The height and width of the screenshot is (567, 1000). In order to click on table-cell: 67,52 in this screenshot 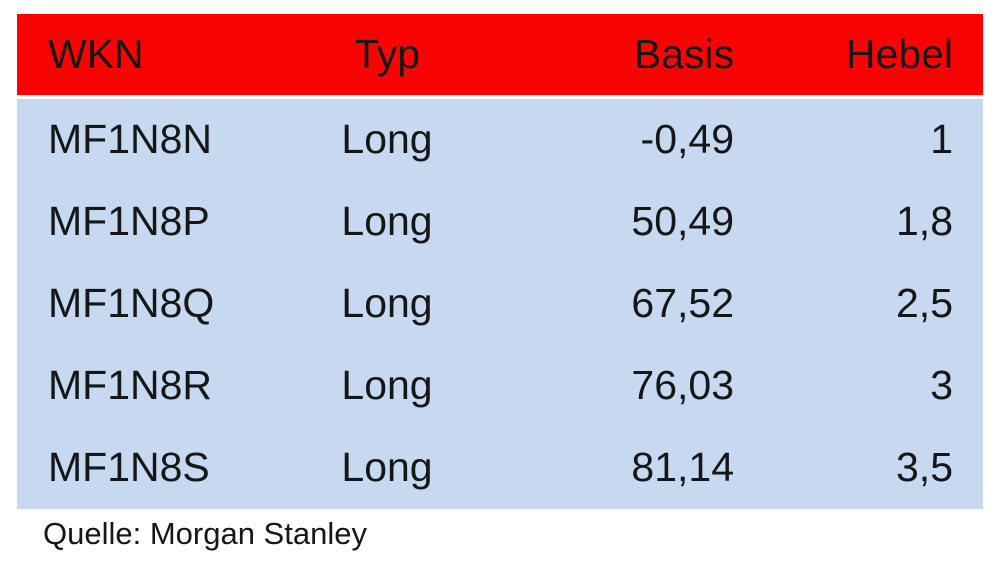, I will do `click(617, 304)`.